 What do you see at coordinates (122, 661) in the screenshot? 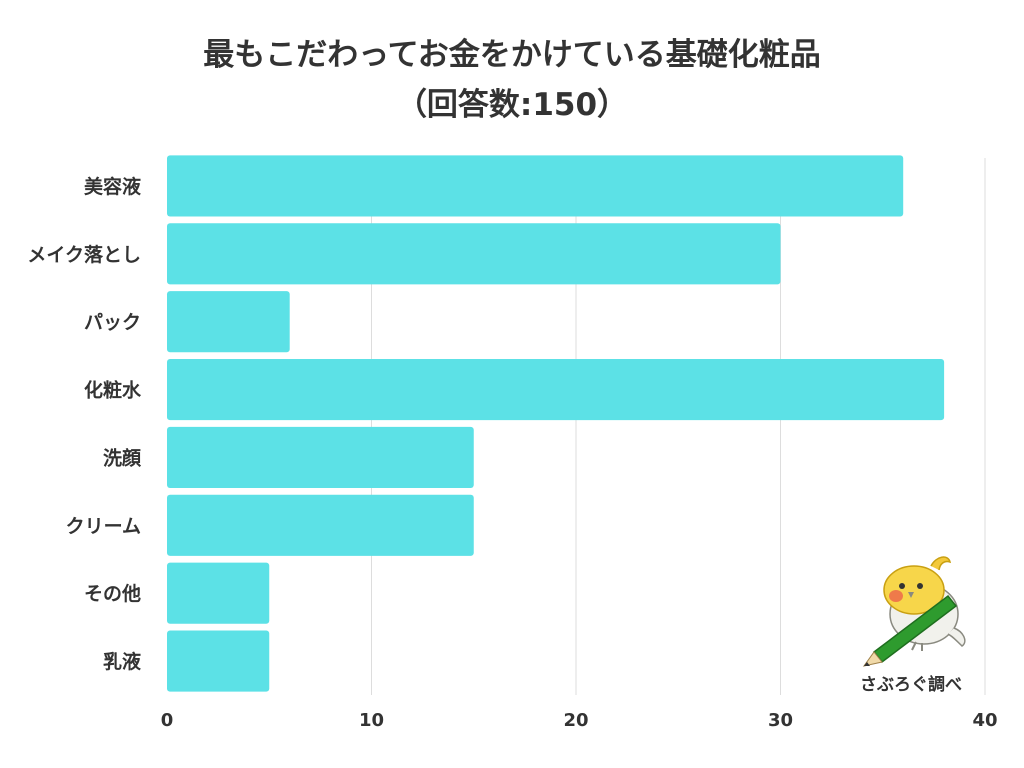
I see `category-label: 乳液` at bounding box center [122, 661].